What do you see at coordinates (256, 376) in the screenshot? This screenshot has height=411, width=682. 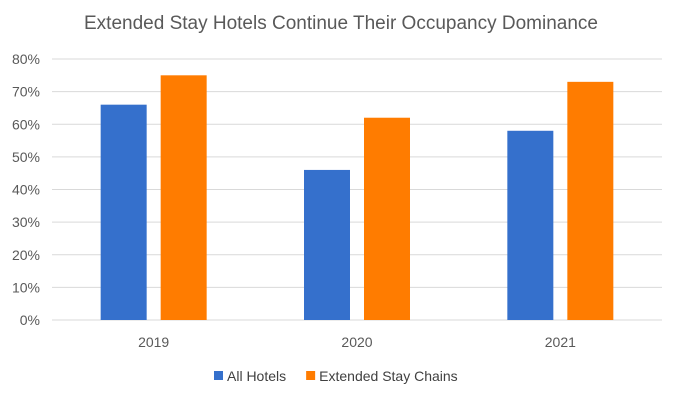 I see `legend-label-all-hotels: All Hotels` at bounding box center [256, 376].